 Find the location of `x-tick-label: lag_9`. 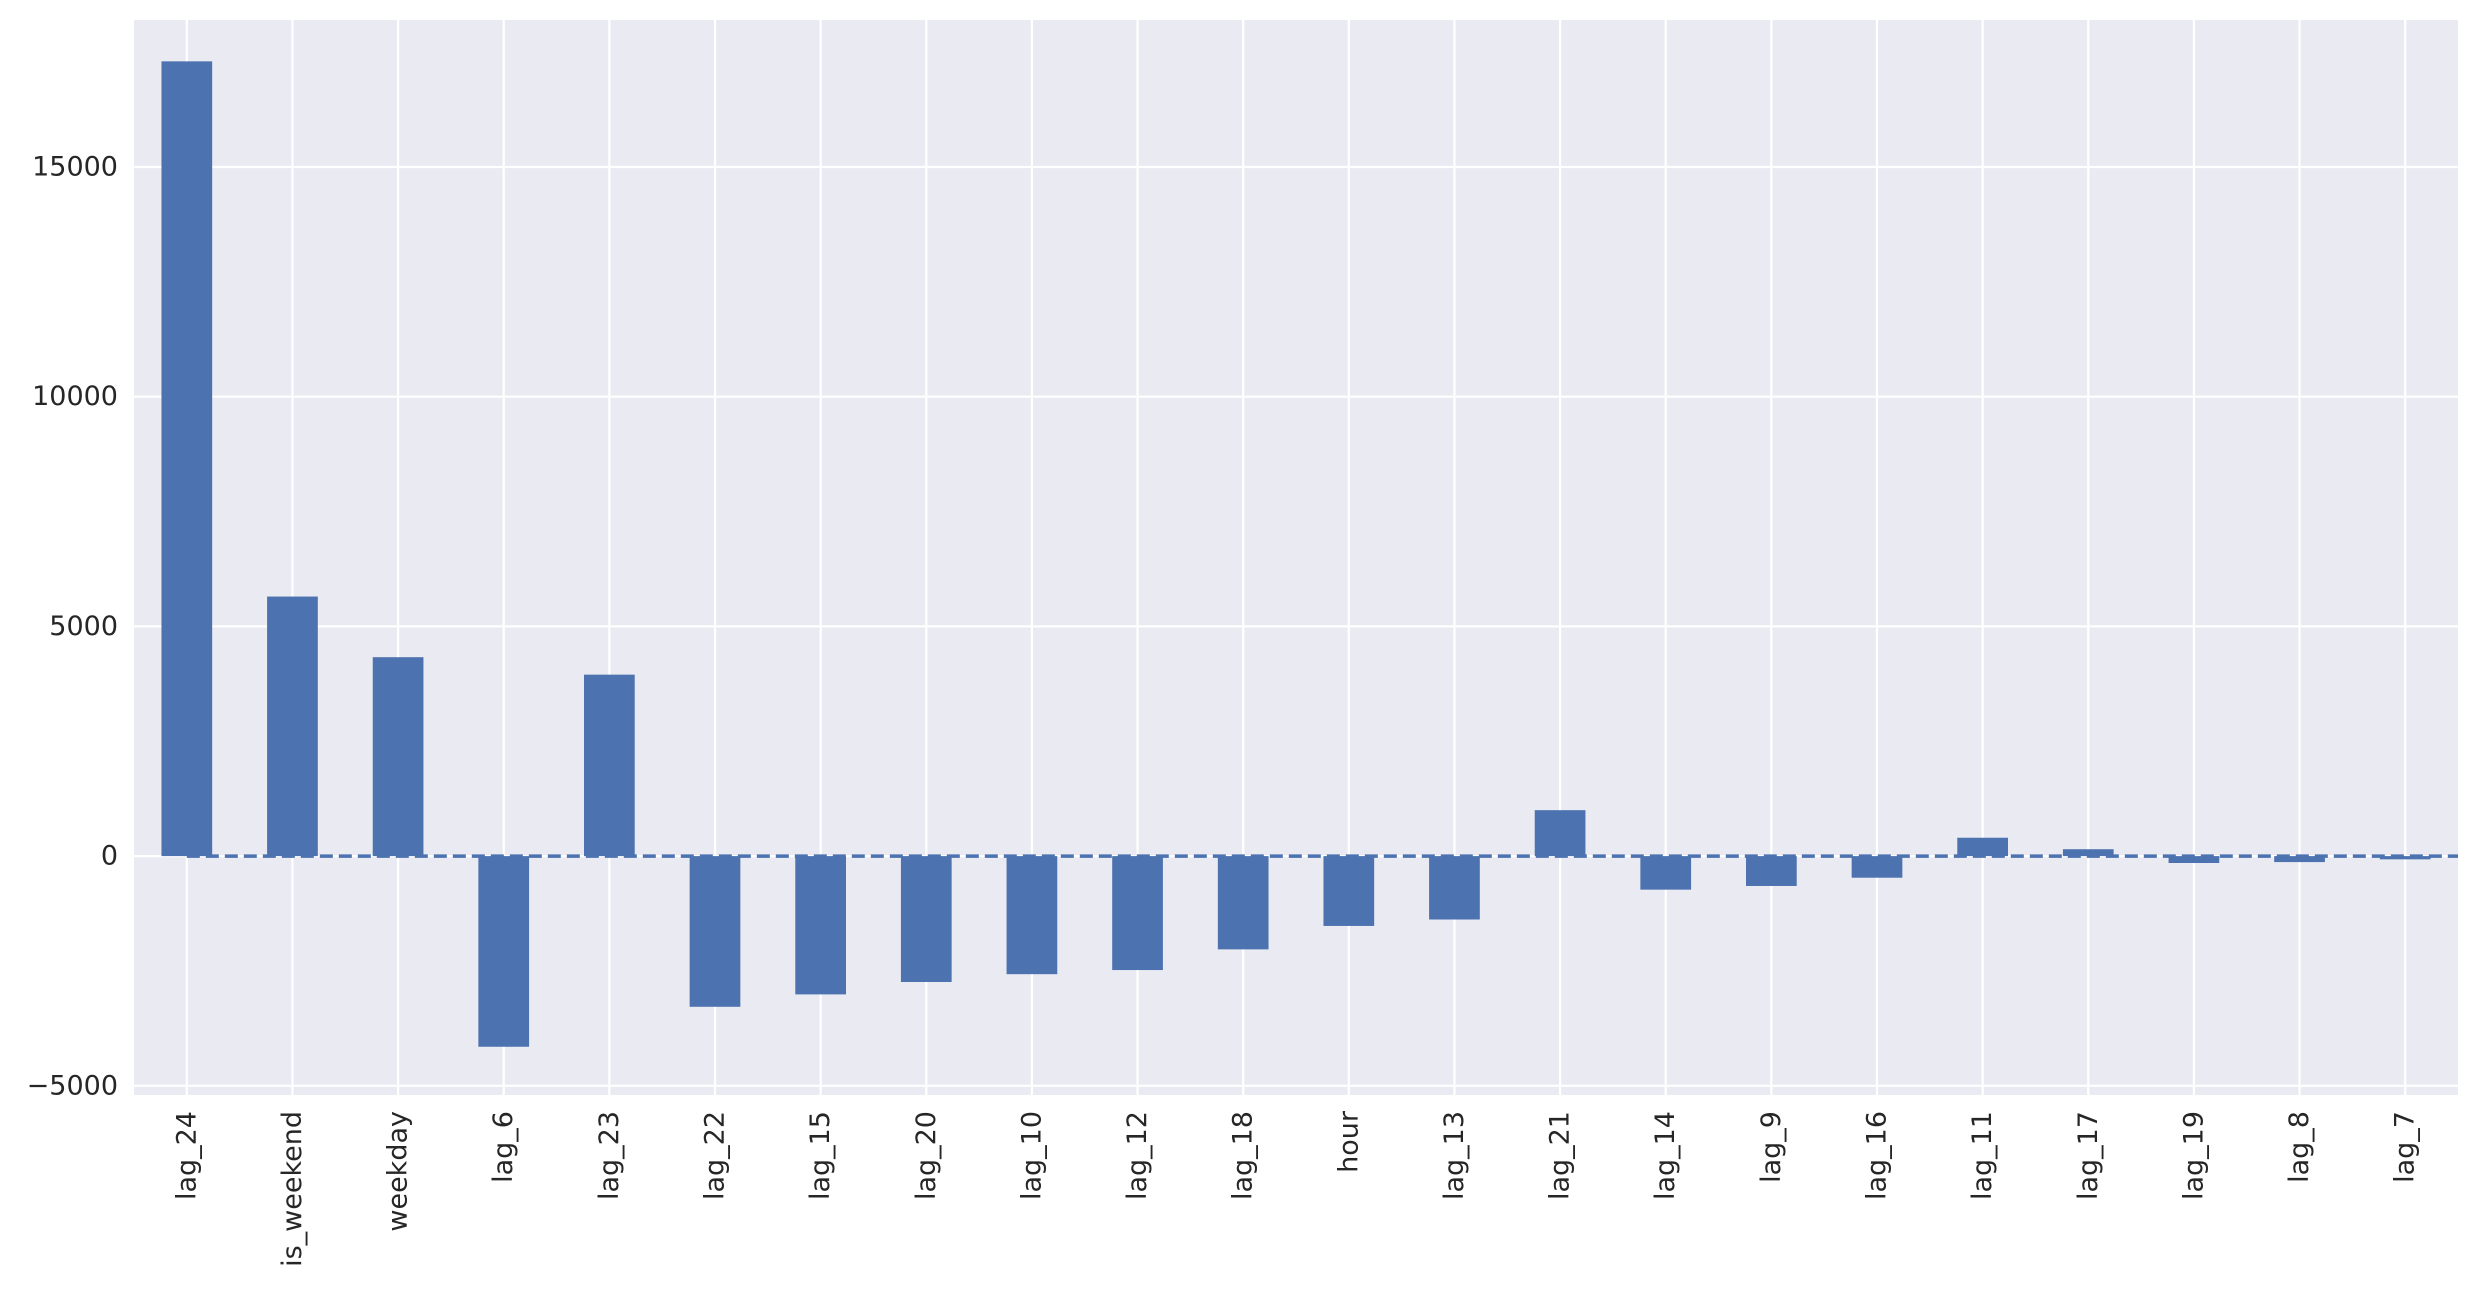

x-tick-label: lag_9 is located at coordinates (1771, 1147).